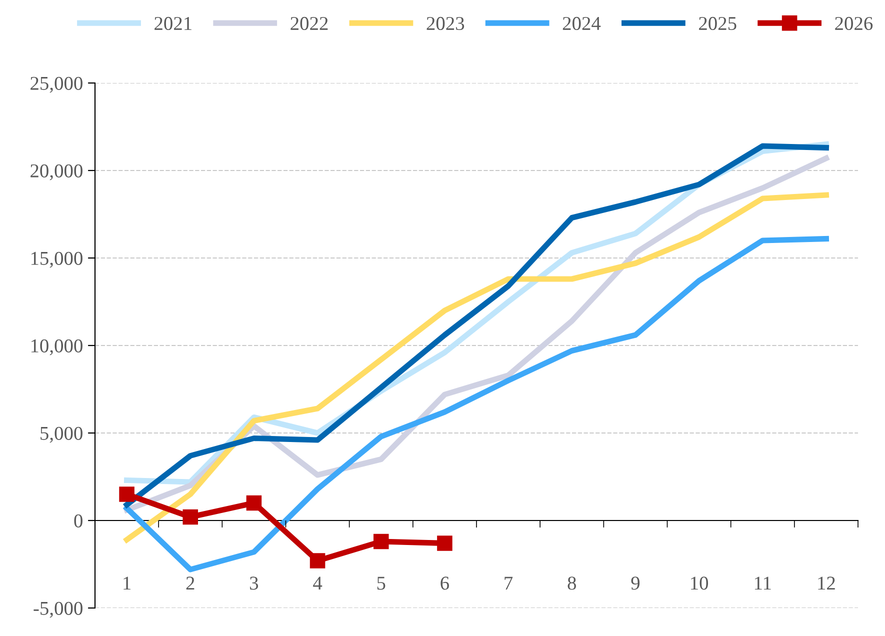 Image resolution: width=885 pixels, height=636 pixels. Describe the element at coordinates (56, 260) in the screenshot. I see `y-tick-label: 15,000` at that location.